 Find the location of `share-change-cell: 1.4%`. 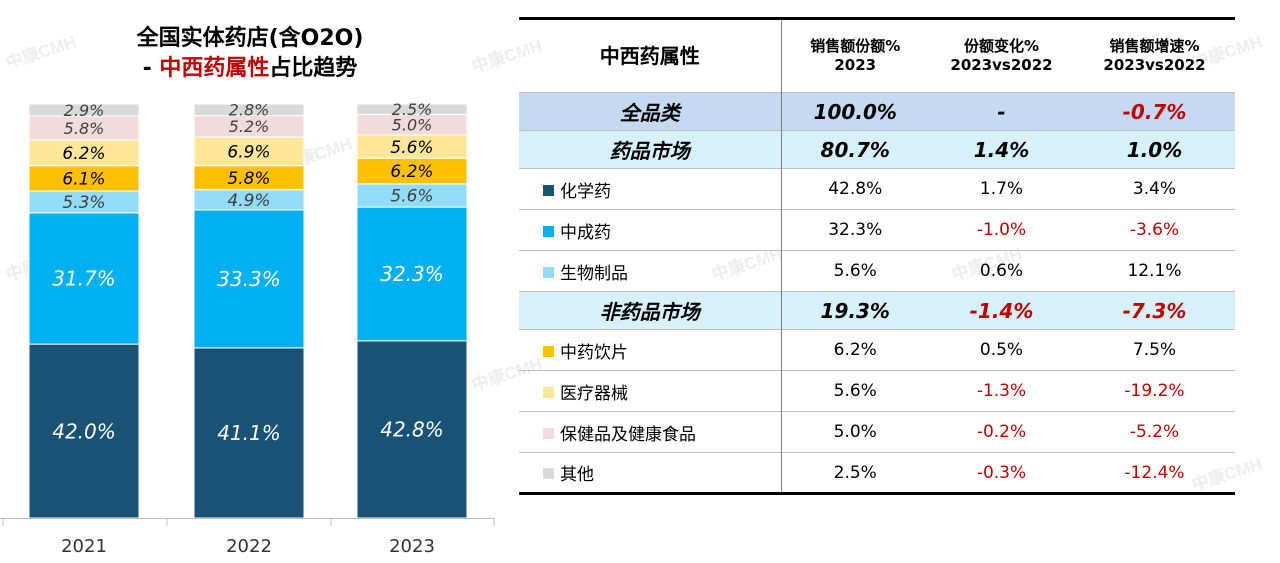

share-change-cell: 1.4% is located at coordinates (1001, 149).